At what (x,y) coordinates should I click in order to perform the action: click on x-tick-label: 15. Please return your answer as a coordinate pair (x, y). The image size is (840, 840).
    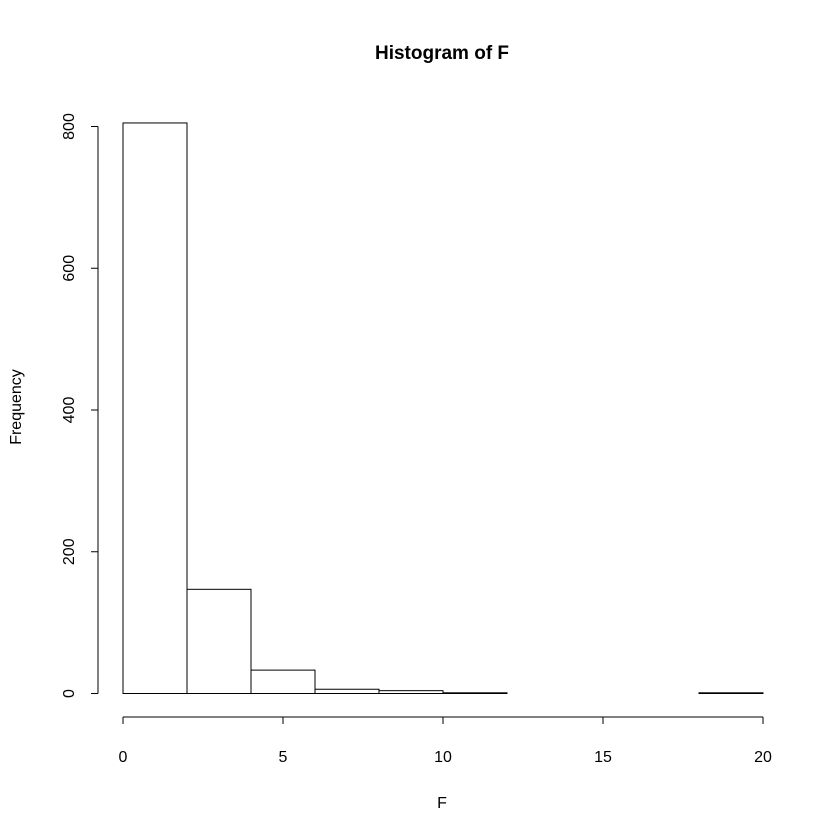
    Looking at the image, I should click on (603, 757).